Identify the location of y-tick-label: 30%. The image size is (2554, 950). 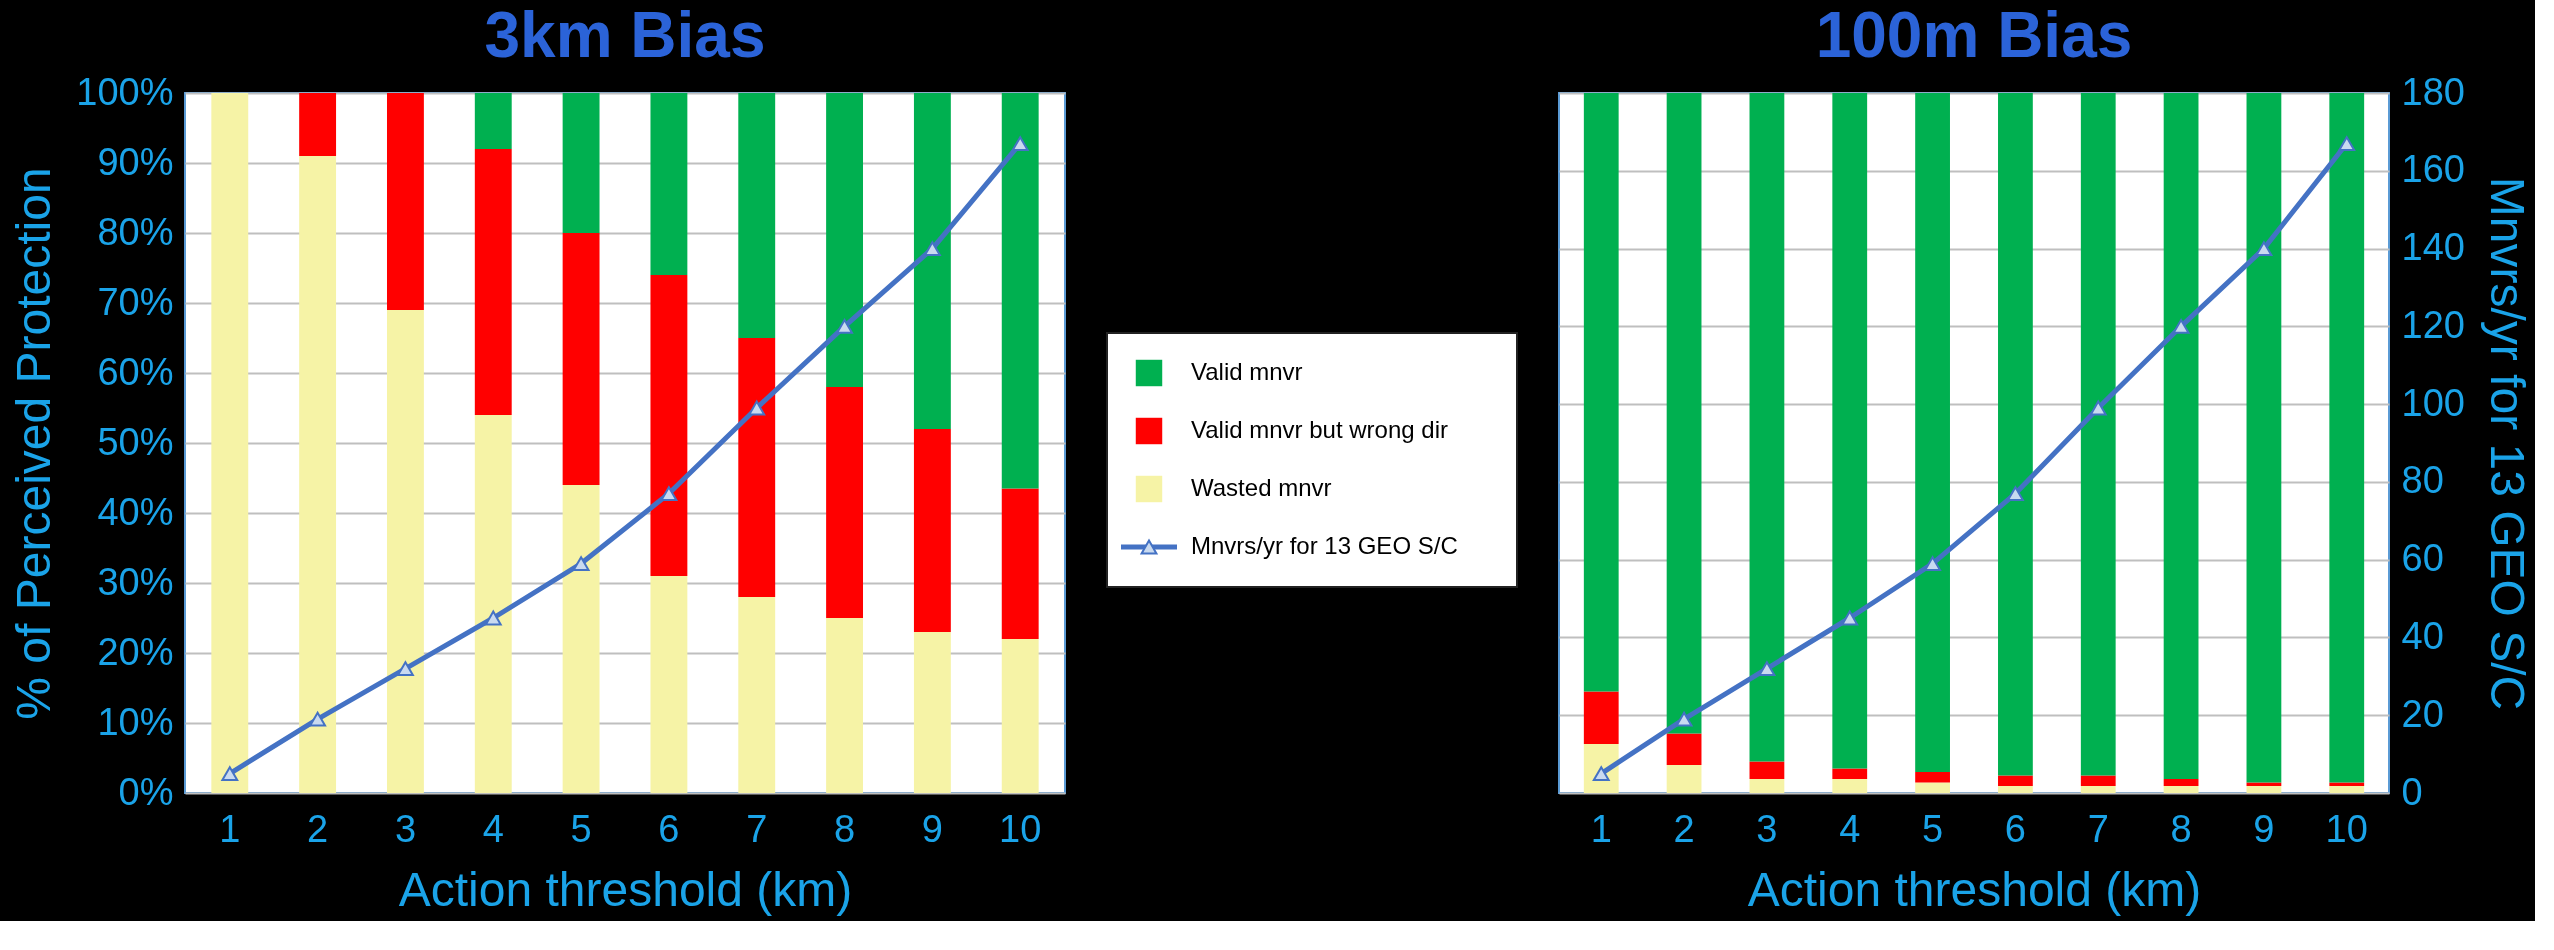
(135, 581).